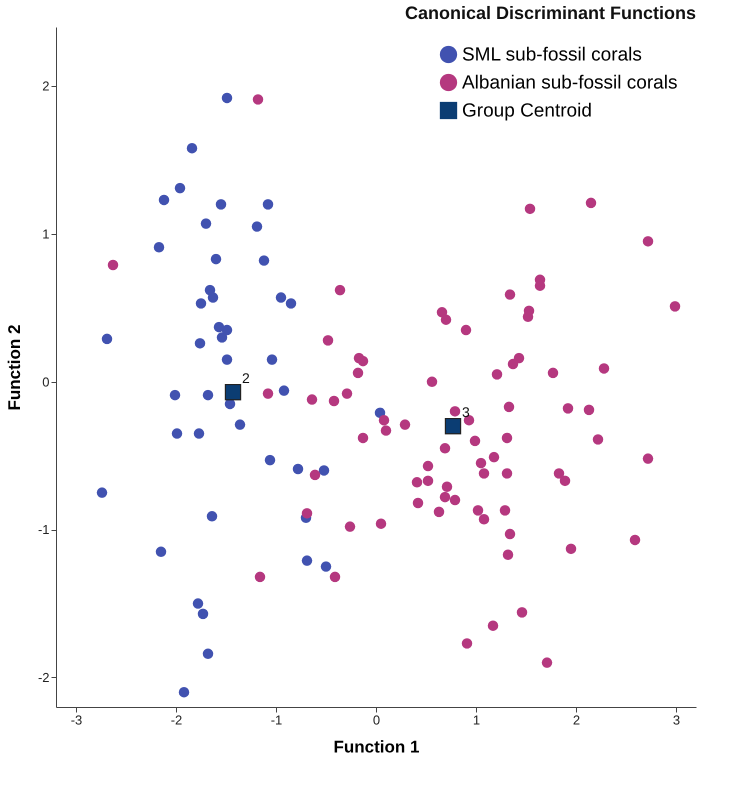 Image resolution: width=753 pixels, height=796 pixels. Describe the element at coordinates (276, 720) in the screenshot. I see `x-tick-label: -1` at that location.